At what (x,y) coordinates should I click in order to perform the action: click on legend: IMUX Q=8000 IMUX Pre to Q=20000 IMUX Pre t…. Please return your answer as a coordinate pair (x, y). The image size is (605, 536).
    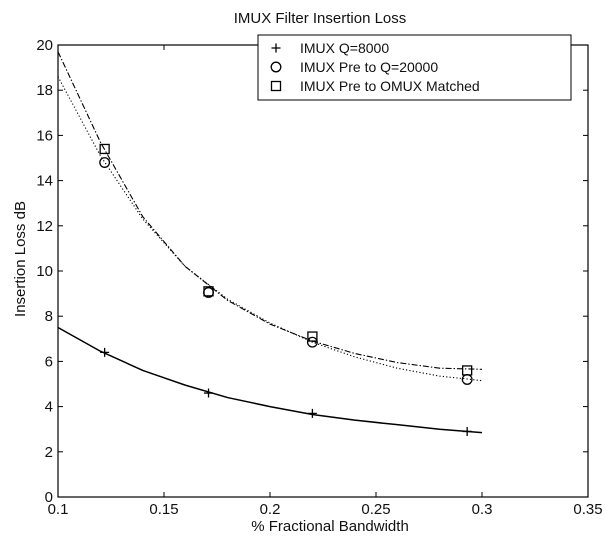
    Looking at the image, I should click on (414, 67).